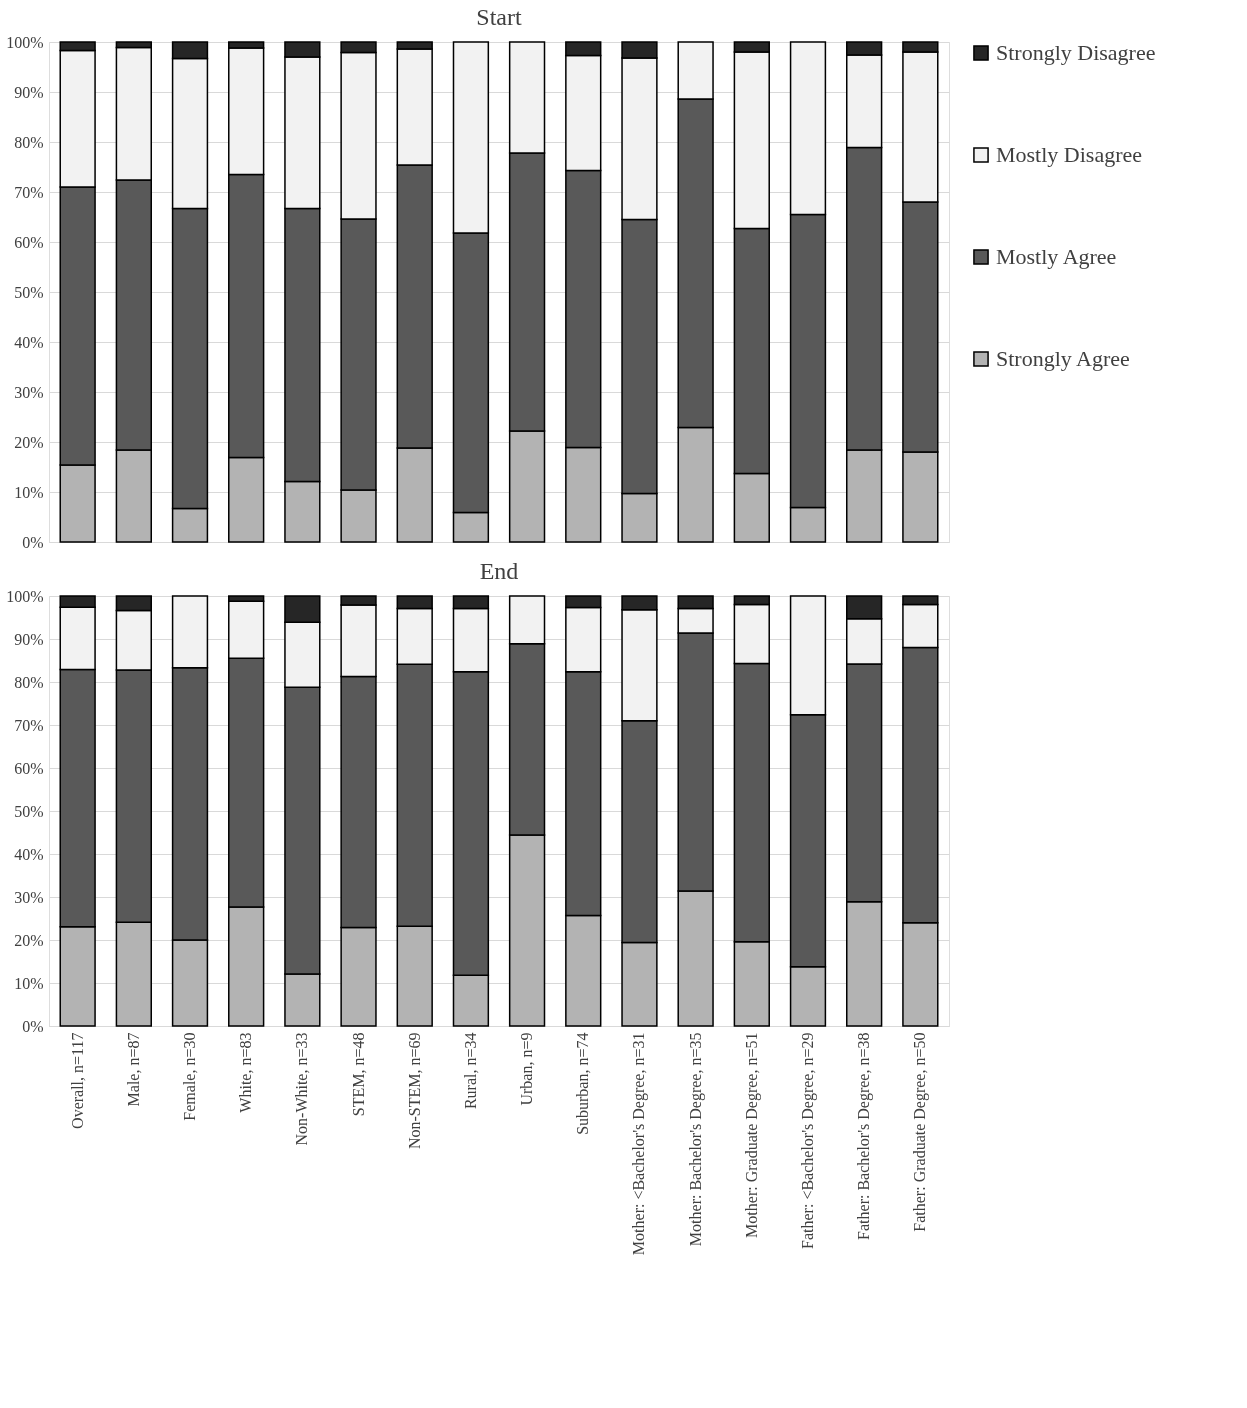 This screenshot has height=1408, width=1247. Describe the element at coordinates (695, 1139) in the screenshot. I see `x-tick-label: Mother: Bachelor's Degree, n=35` at that location.